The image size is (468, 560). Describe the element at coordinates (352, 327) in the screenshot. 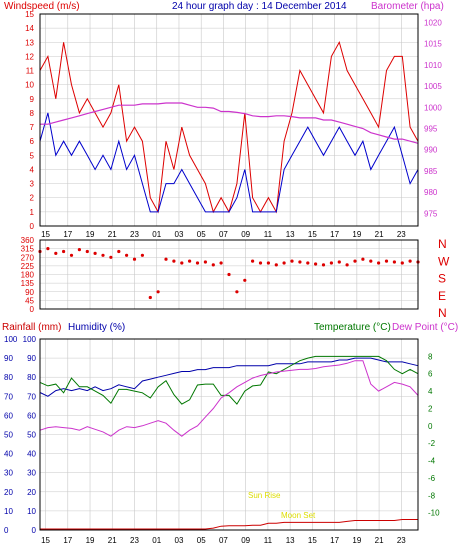

I see `temperature-title: Temperature (°C)` at that location.